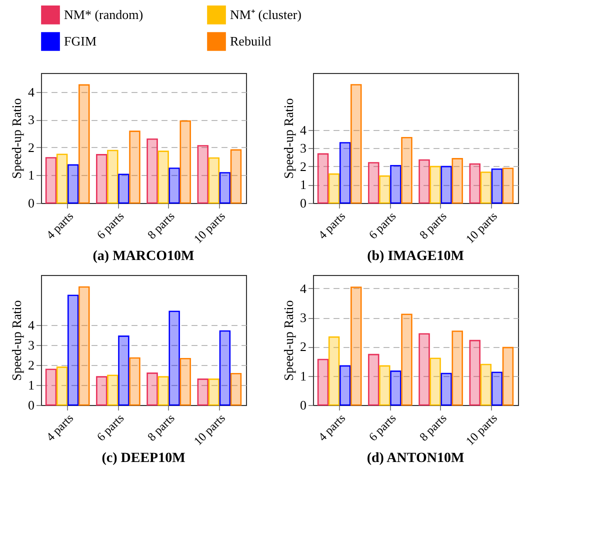 The height and width of the screenshot is (539, 594). What do you see at coordinates (251, 41) in the screenshot?
I see `legend-label: Rebuild` at bounding box center [251, 41].